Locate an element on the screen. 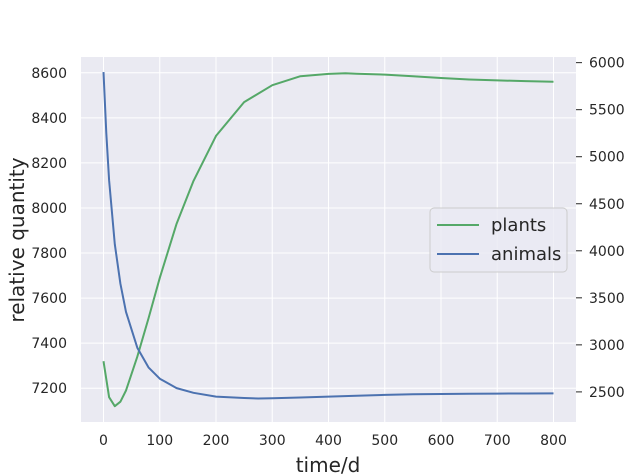  right-y-tick-marks is located at coordinates (579, 227).